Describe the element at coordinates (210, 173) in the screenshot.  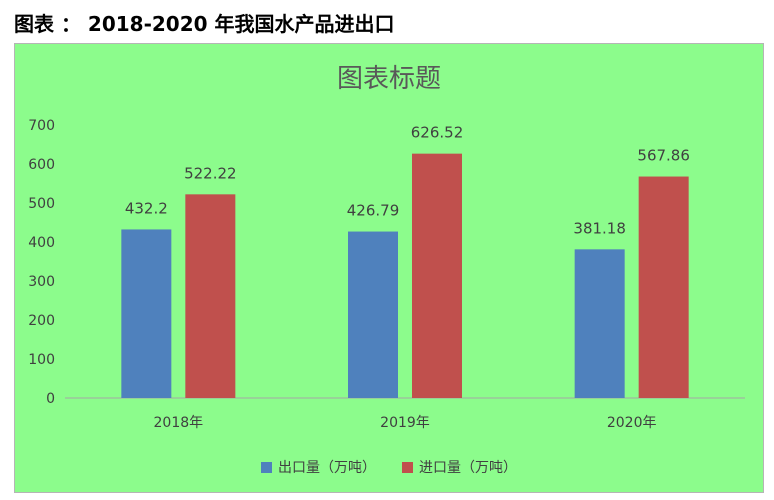
I see `data-label: 522.22` at that location.